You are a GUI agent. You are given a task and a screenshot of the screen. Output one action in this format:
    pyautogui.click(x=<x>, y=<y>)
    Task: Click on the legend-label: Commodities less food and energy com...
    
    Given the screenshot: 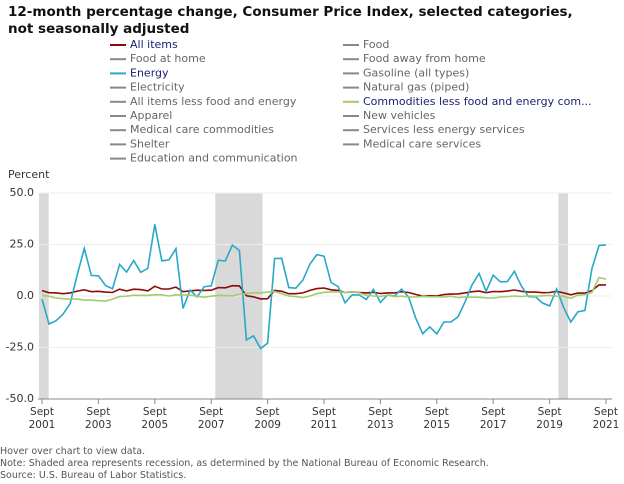 What is the action you would take?
    pyautogui.click(x=477, y=101)
    